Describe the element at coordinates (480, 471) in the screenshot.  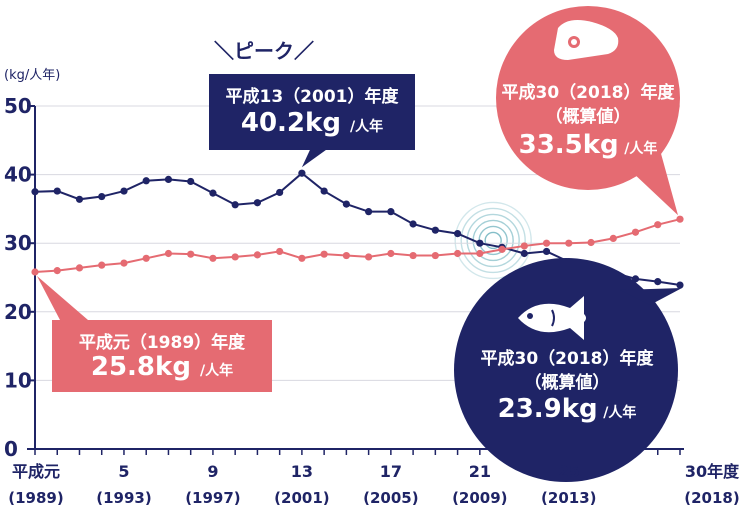
I see `x-tick-label: 21` at that location.